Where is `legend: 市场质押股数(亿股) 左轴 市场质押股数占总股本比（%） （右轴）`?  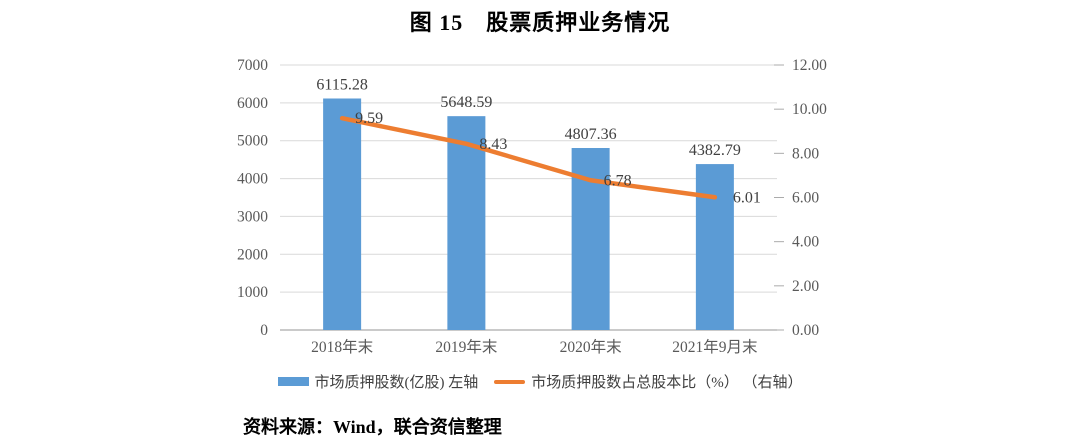 legend: 市场质押股数(亿股) 左轴 市场质押股数占总股本比（%） （右轴） is located at coordinates (540, 381).